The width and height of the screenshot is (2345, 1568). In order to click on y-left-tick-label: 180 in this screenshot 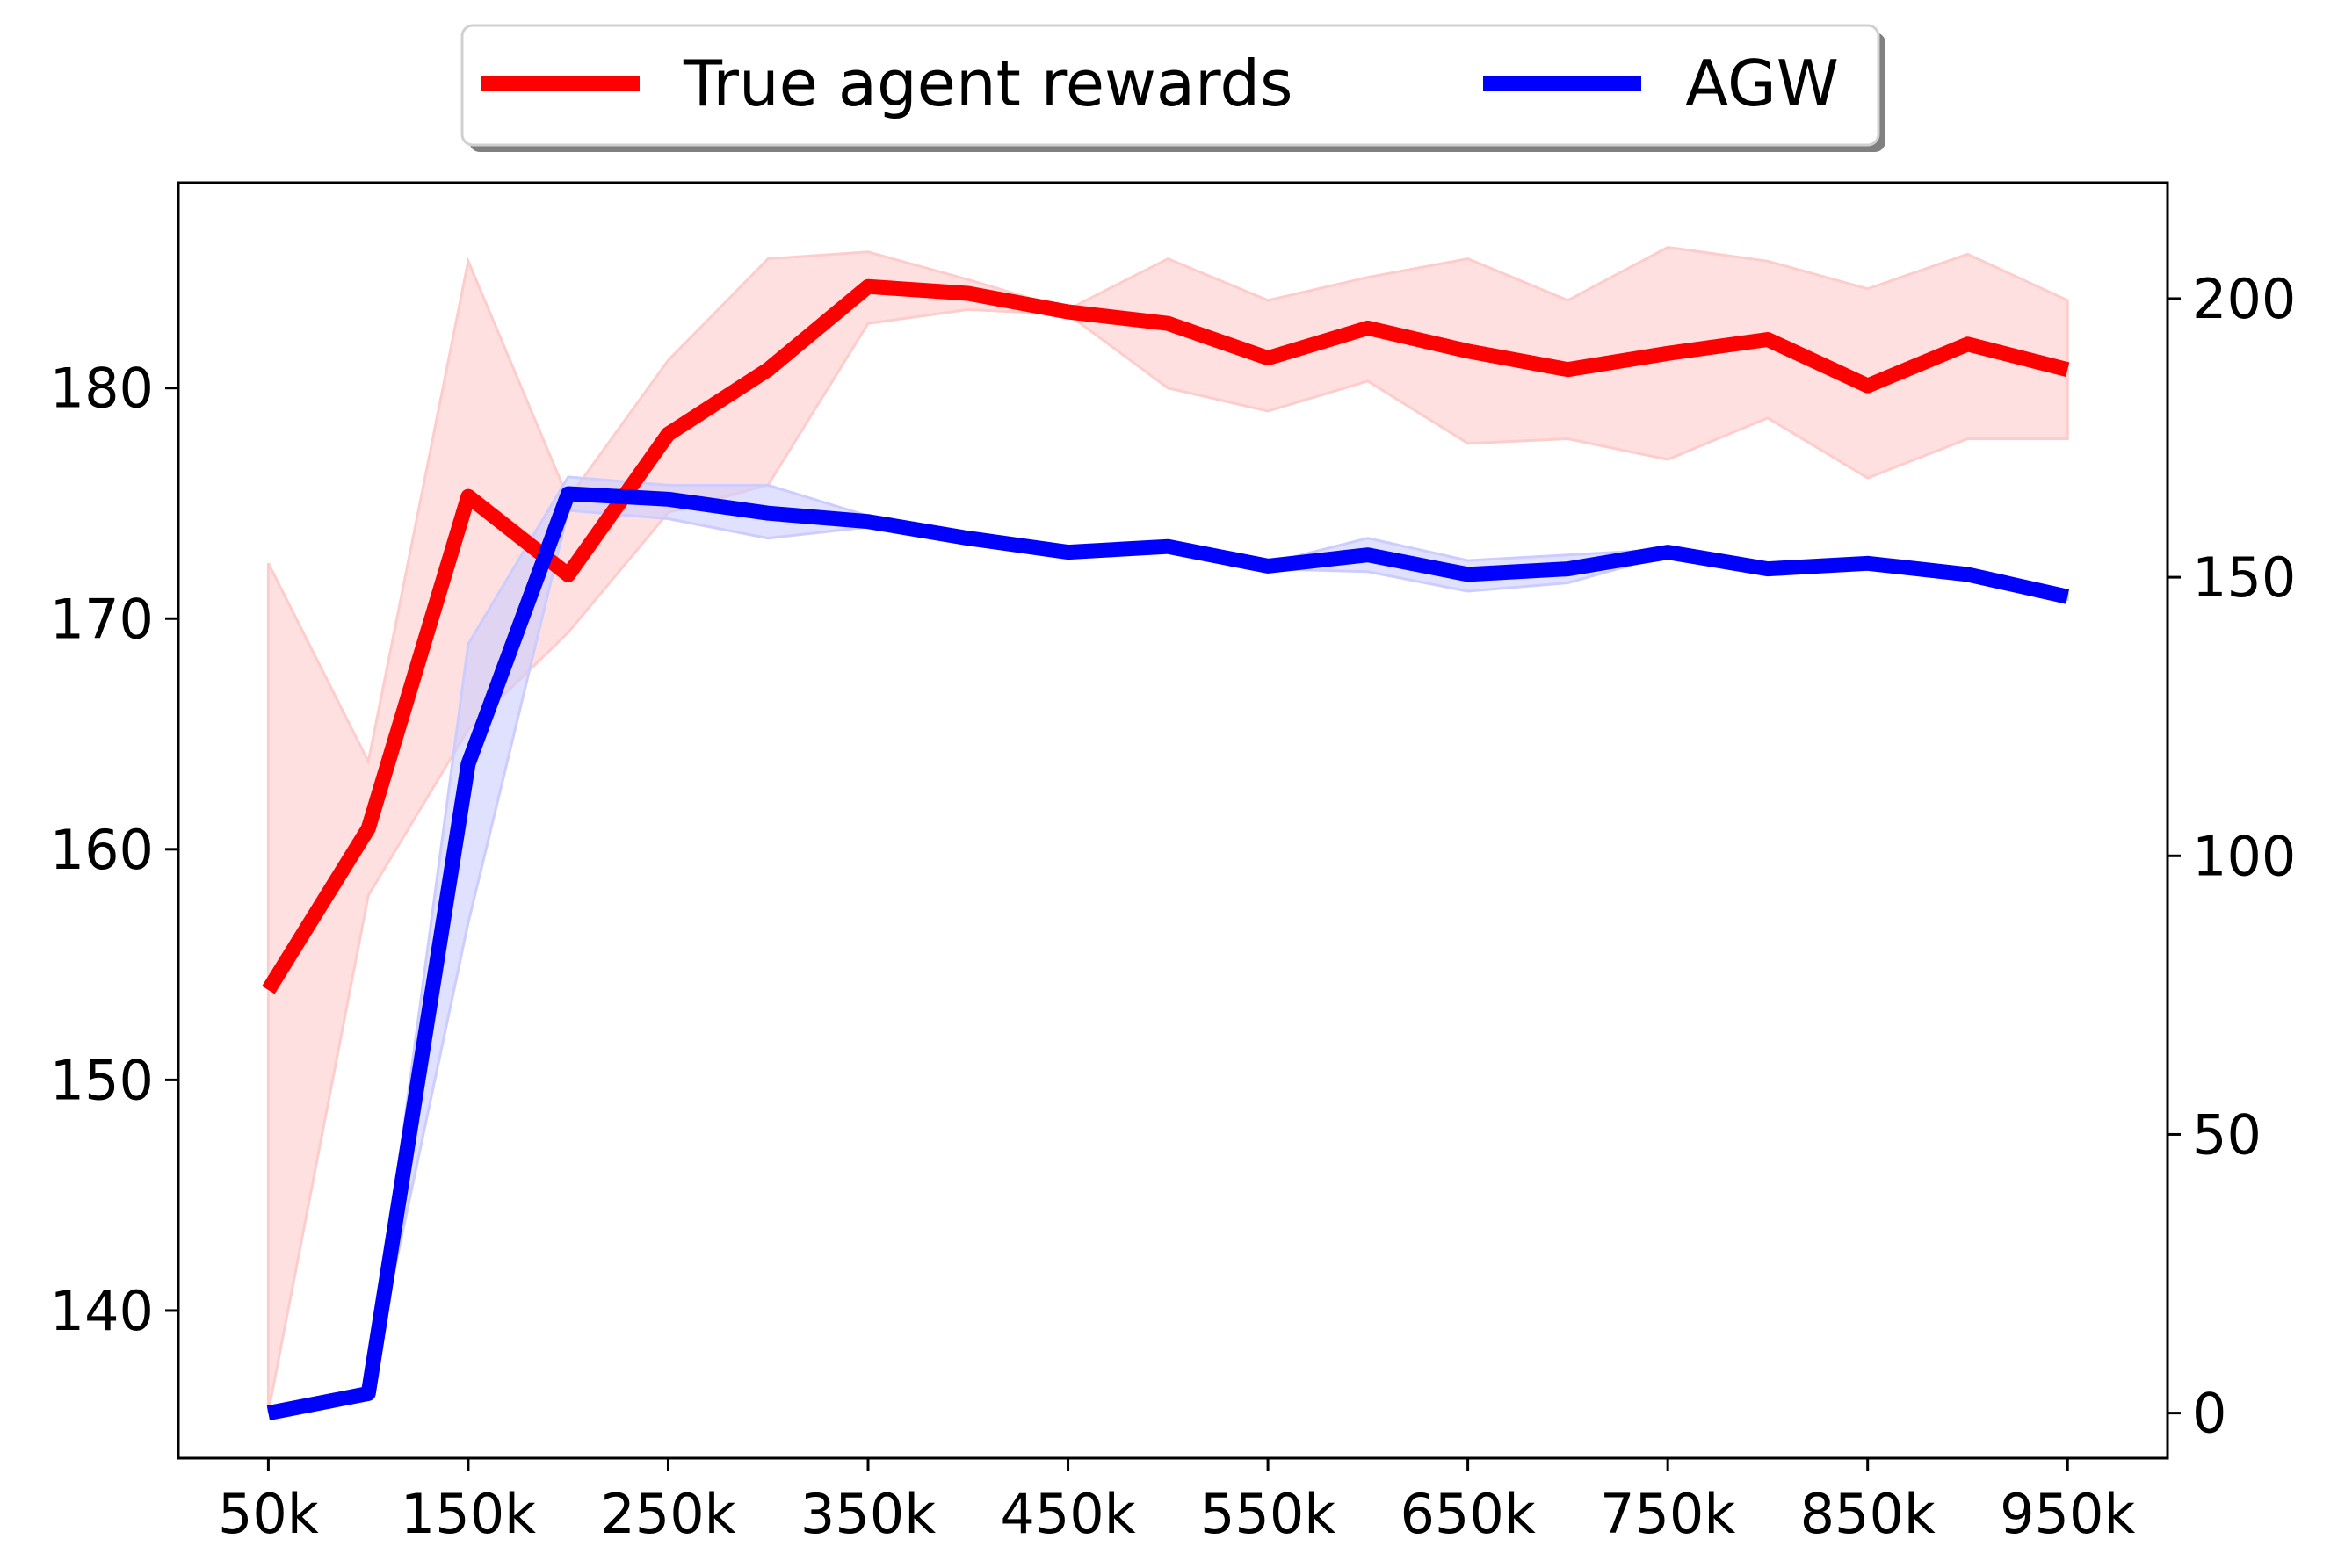, I will do `click(102, 389)`.